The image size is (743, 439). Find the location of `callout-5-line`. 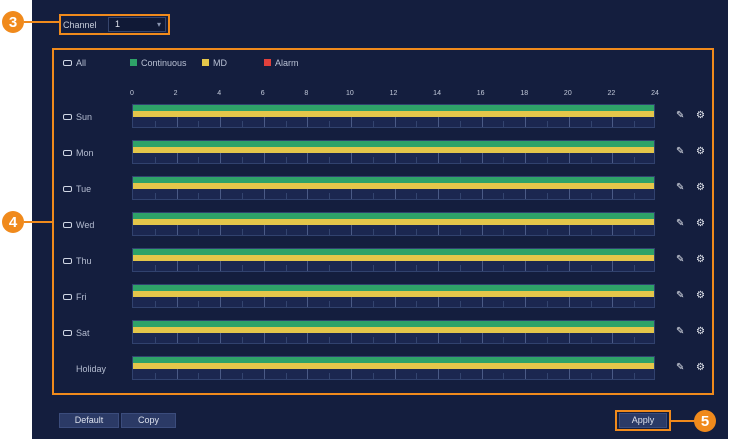

callout-5-line is located at coordinates (683, 421).